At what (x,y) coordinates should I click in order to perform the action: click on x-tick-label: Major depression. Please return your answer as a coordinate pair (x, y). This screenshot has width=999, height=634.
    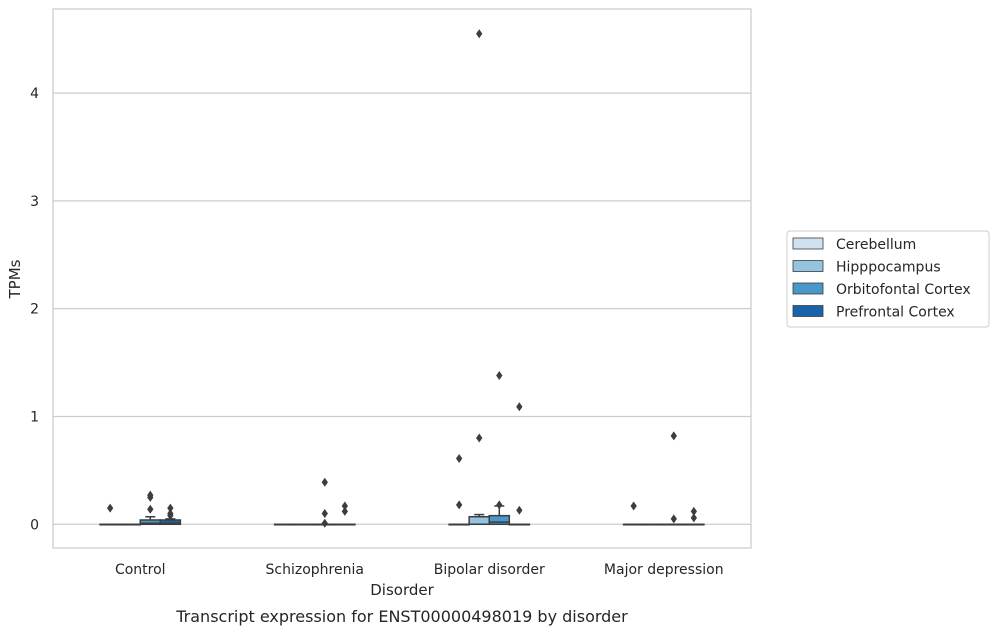
    Looking at the image, I should click on (664, 570).